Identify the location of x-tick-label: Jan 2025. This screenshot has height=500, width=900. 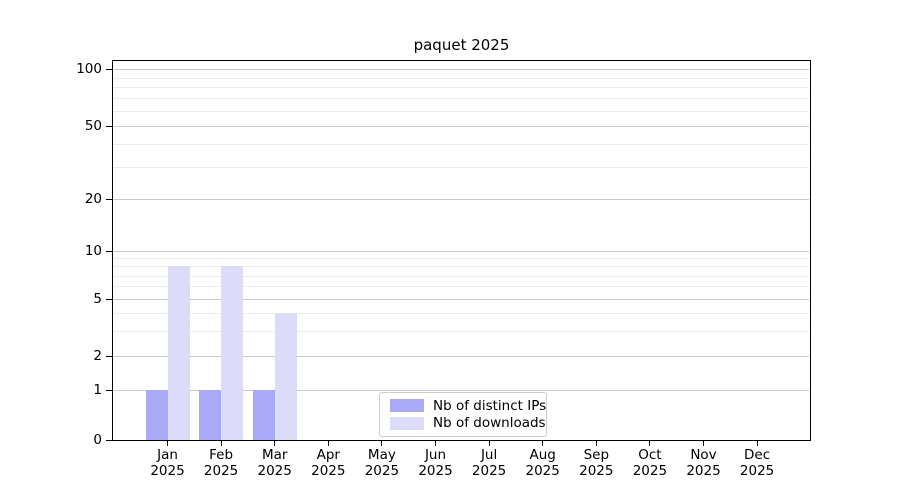
(168, 463).